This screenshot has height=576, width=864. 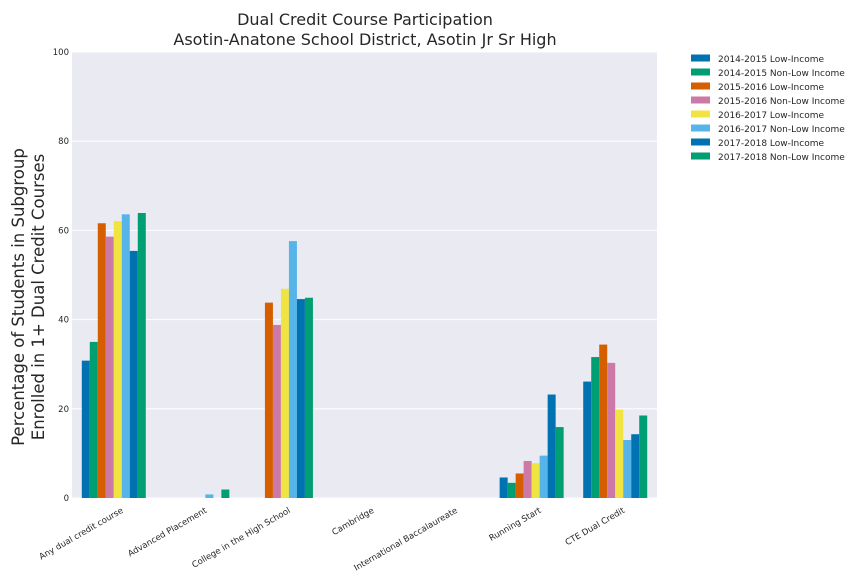 I want to click on legend-label: 2015-2016 Low-Income, so click(x=771, y=88).